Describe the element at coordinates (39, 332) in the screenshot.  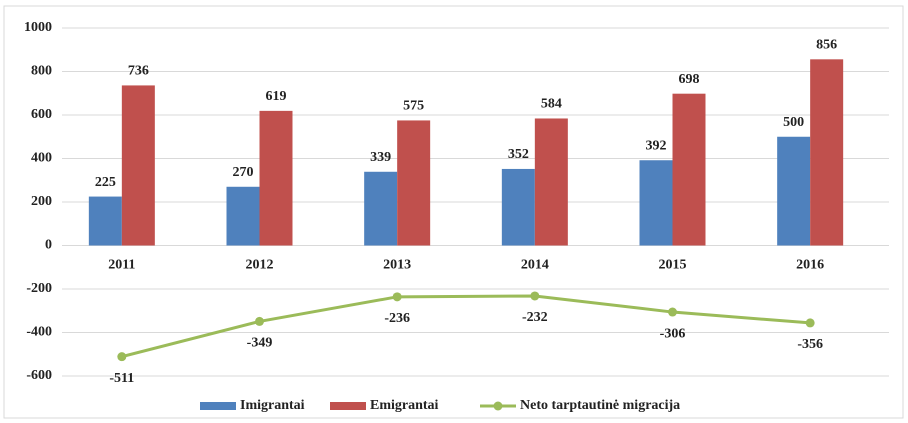
I see `y-tick-label: -400` at that location.